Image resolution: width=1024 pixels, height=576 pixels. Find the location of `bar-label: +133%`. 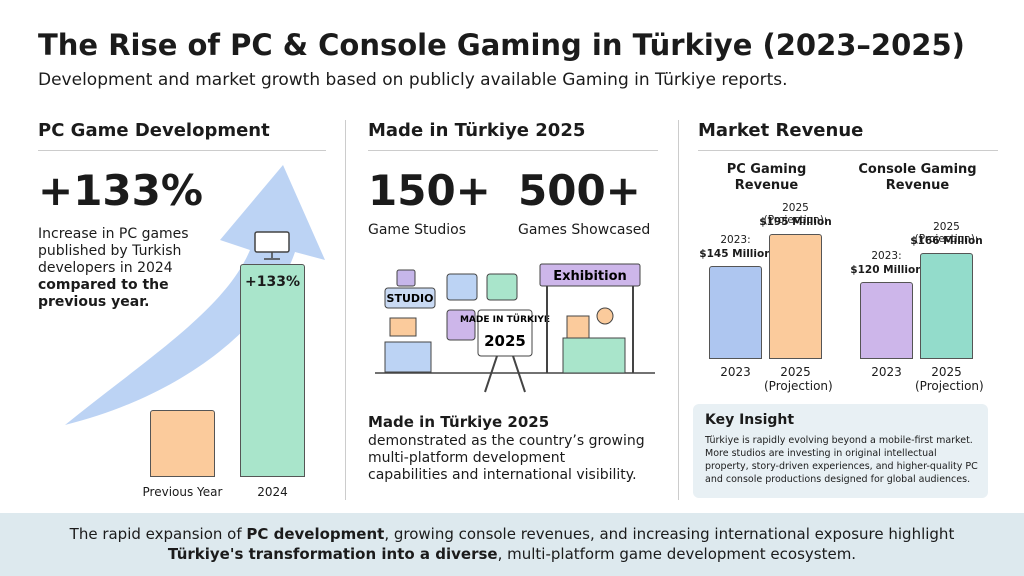

bar-label: +133% is located at coordinates (272, 282).